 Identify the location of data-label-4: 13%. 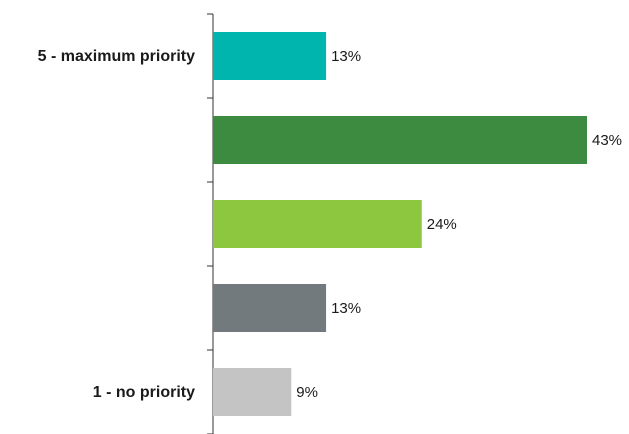
(346, 308).